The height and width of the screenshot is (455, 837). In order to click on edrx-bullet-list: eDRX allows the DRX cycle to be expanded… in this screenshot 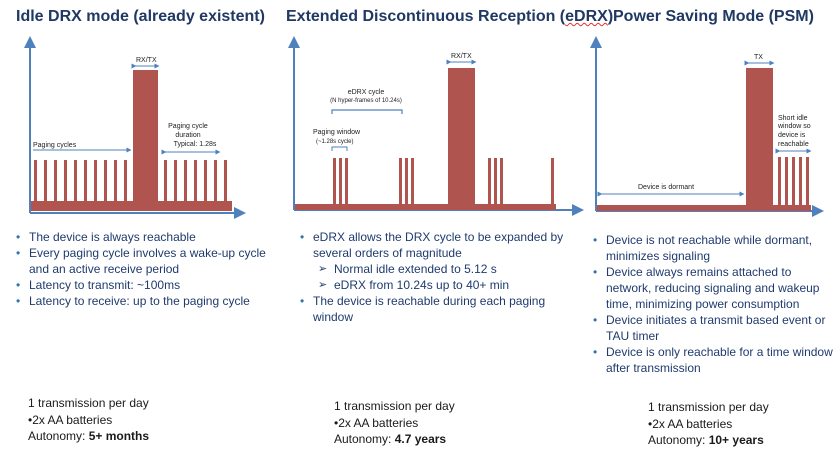, I will do `click(440, 277)`.